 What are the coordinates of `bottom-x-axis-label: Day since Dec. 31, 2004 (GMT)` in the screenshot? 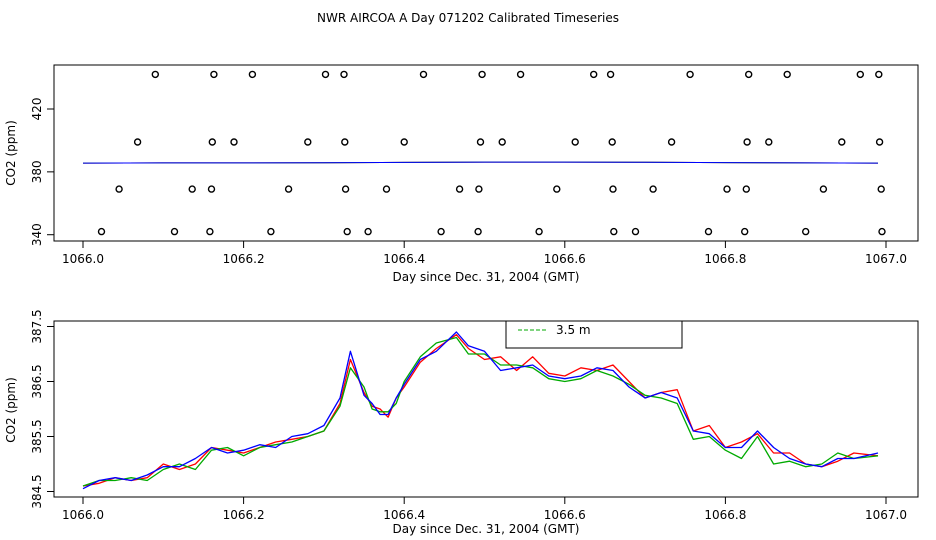 It's located at (486, 529).